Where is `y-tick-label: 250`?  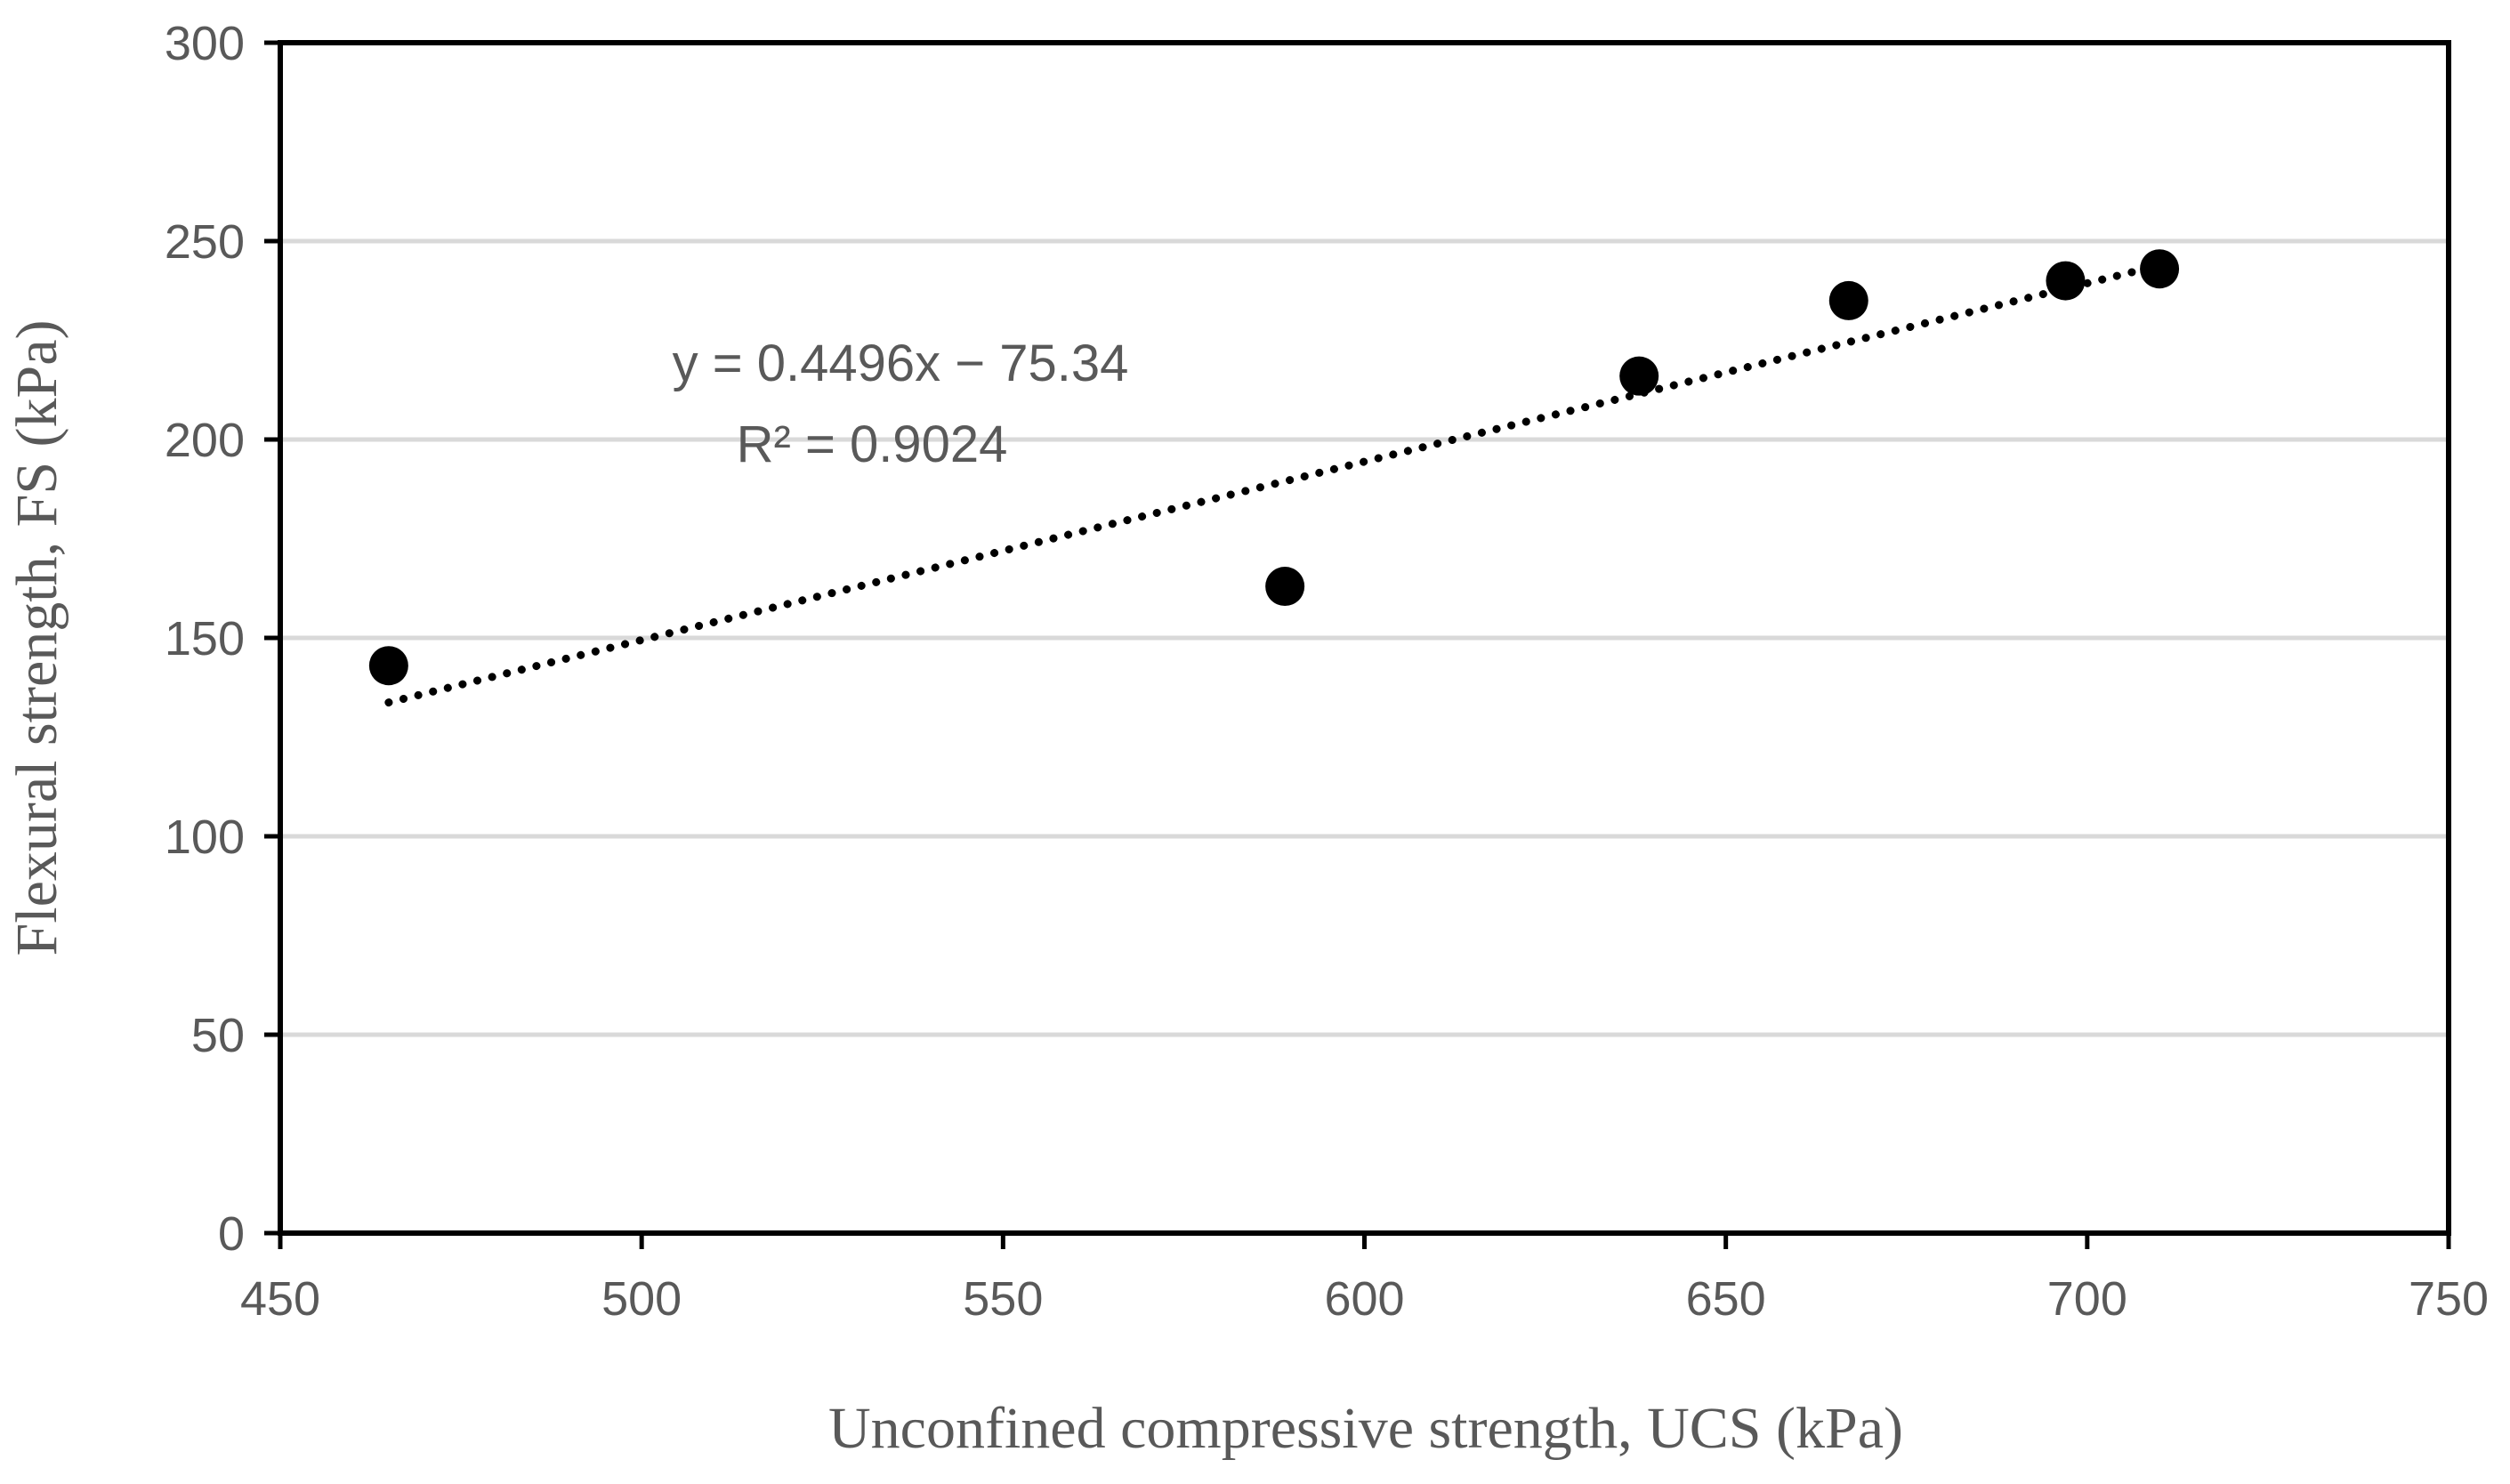 y-tick-label: 250 is located at coordinates (205, 242).